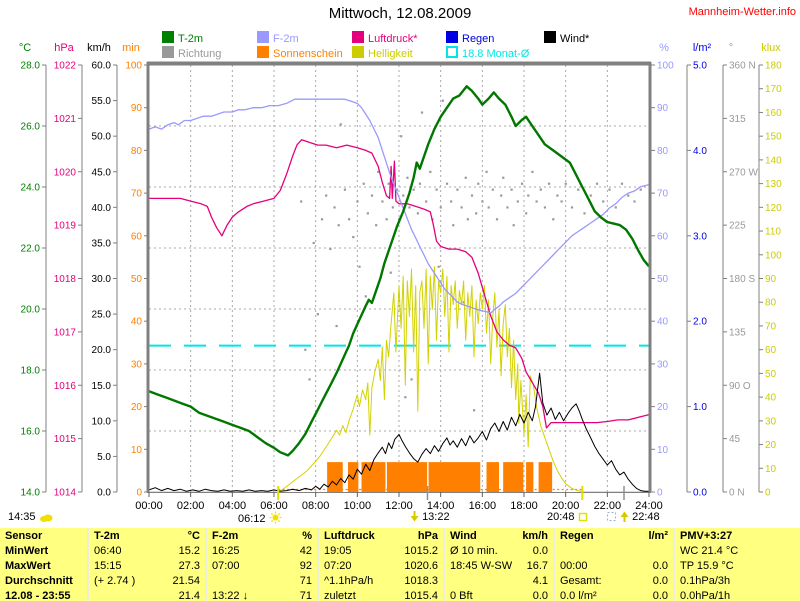  I want to click on svg-text: 0, so click(768, 493).